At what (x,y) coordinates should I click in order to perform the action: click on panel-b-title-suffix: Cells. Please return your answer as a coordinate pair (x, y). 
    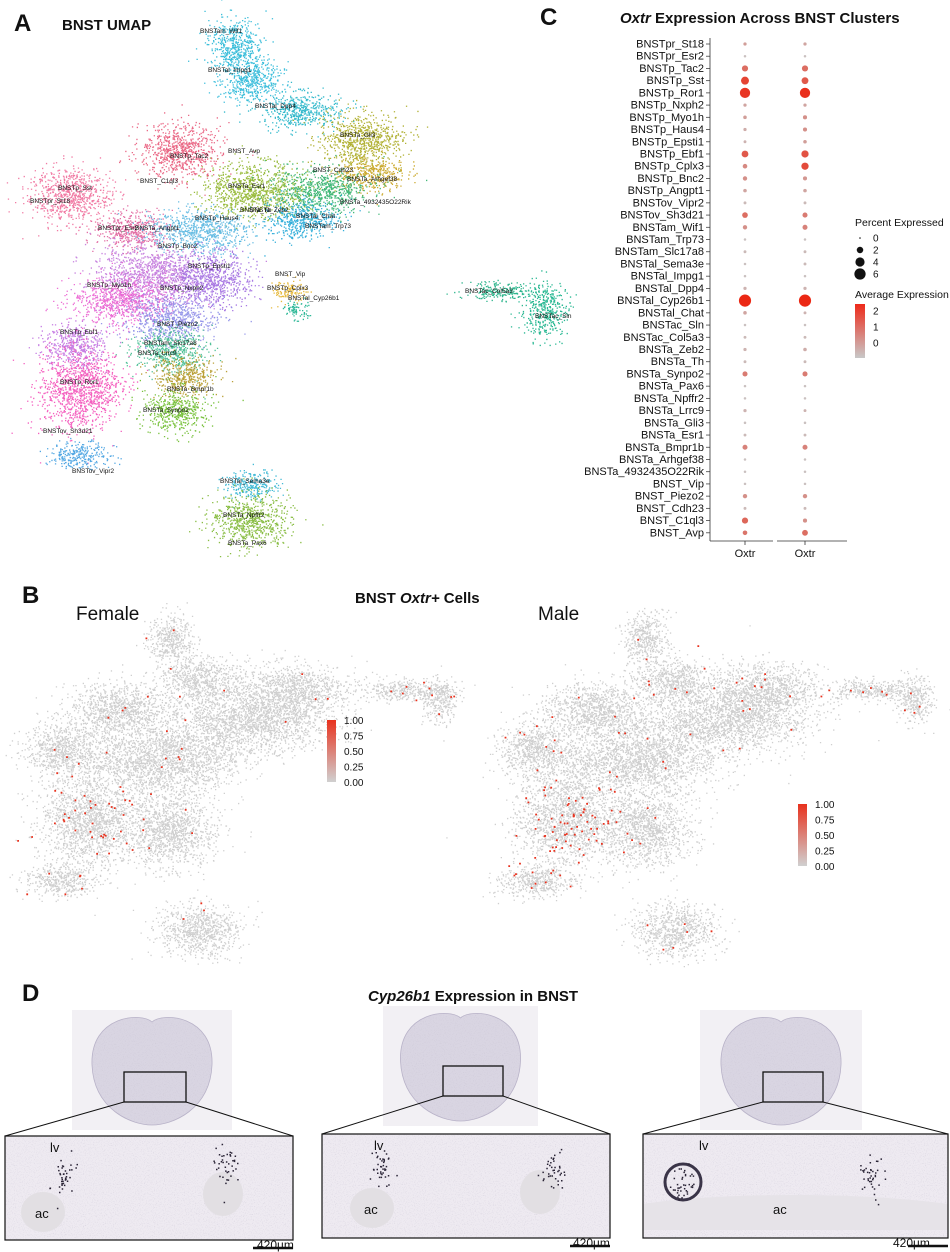
    Looking at the image, I should click on (459, 598).